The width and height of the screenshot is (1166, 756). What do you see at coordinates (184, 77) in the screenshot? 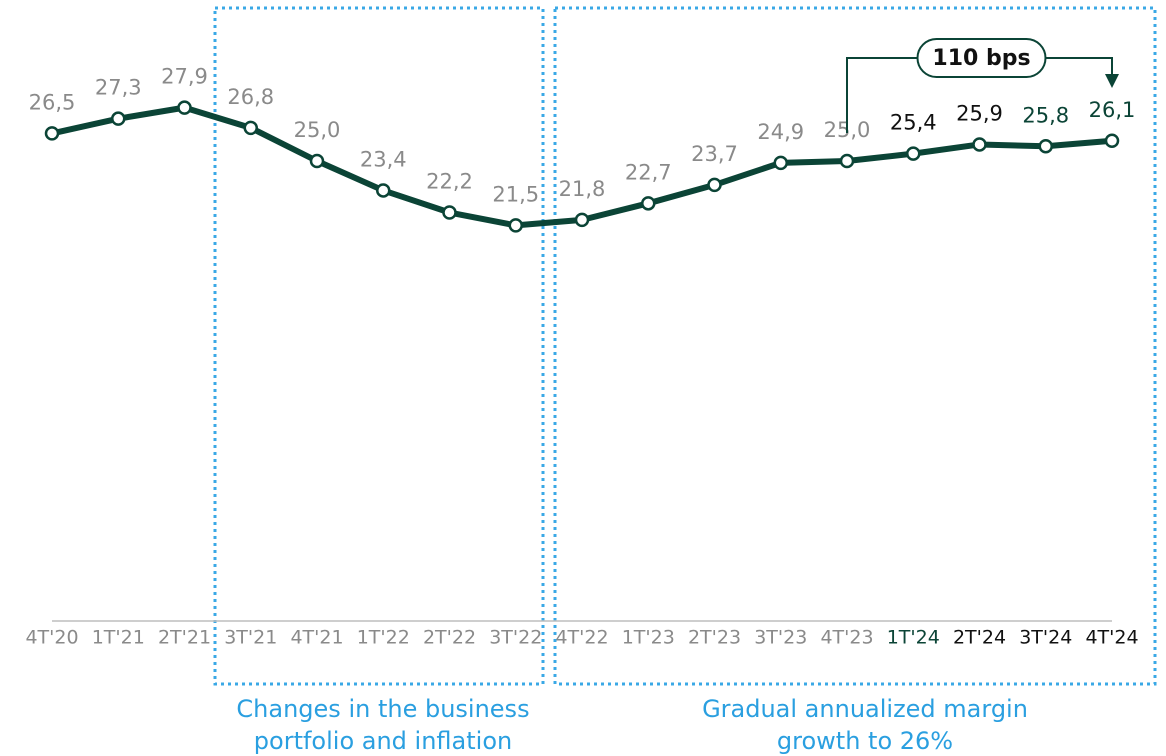
I see `data-label: 27,9` at bounding box center [184, 77].